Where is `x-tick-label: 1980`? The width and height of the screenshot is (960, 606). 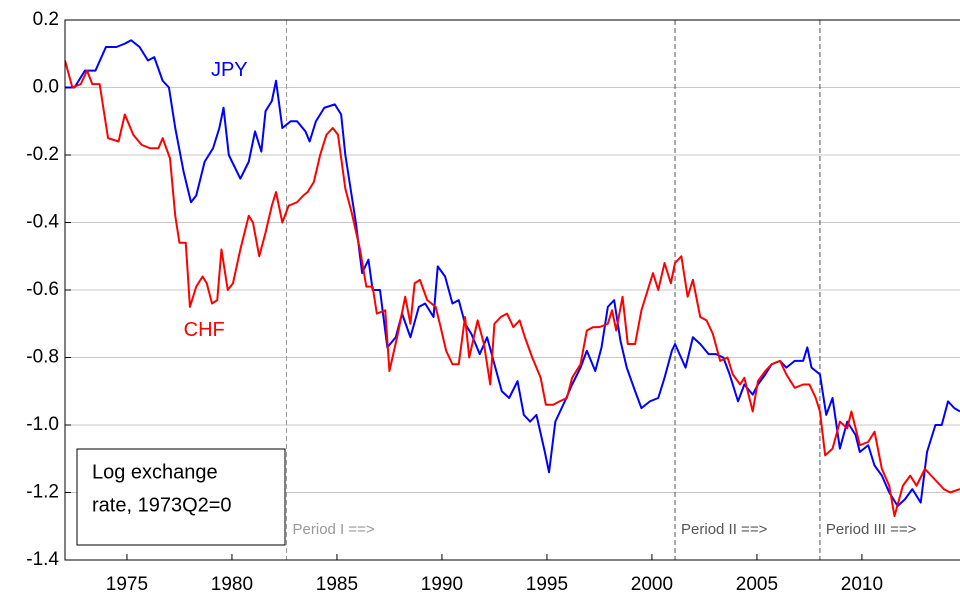 x-tick-label: 1980 is located at coordinates (232, 584).